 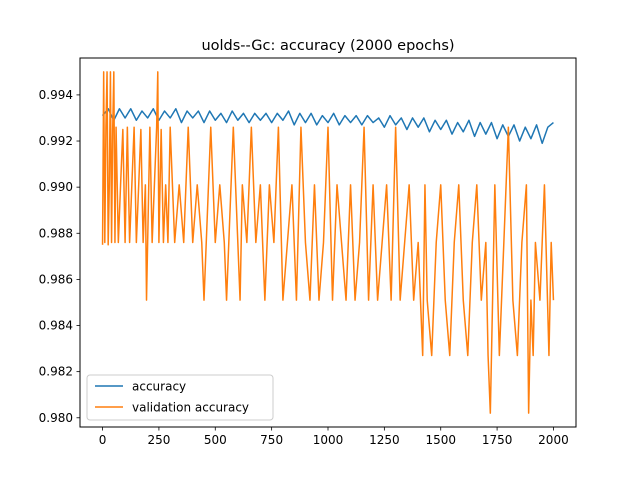 I want to click on x-tick-label: 2000, so click(x=553, y=440).